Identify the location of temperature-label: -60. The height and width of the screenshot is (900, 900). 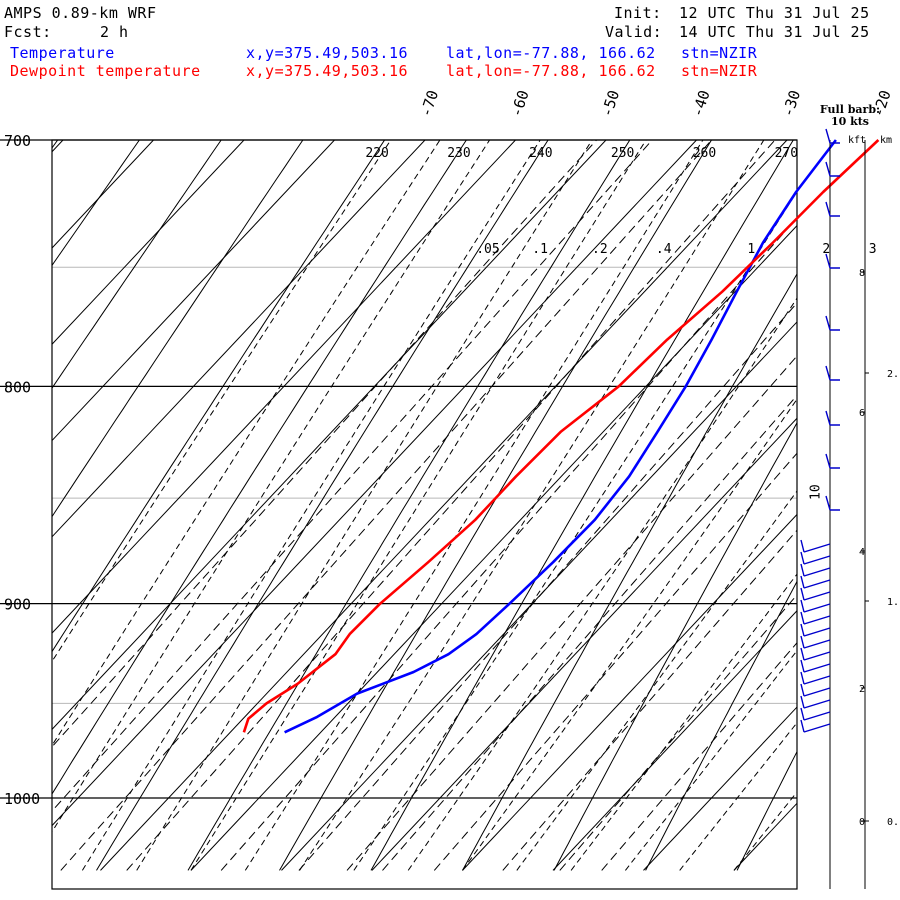
(519, 103).